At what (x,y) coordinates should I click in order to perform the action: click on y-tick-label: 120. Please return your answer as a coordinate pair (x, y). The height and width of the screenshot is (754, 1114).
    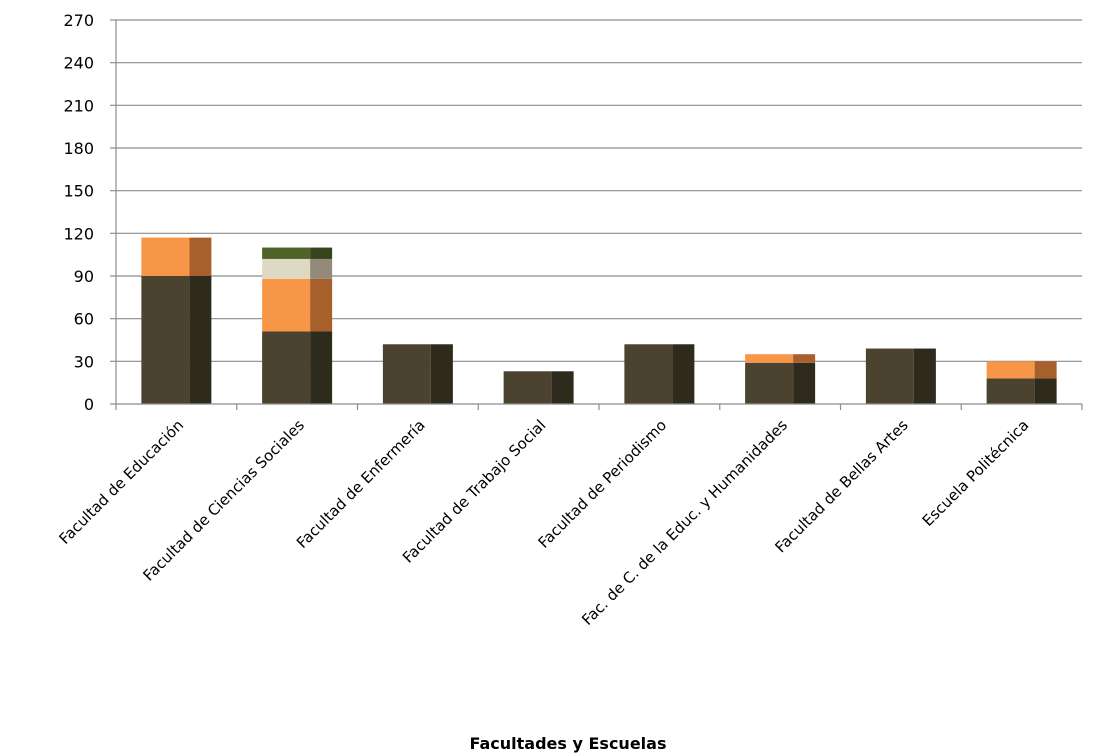
    Looking at the image, I should click on (78, 233).